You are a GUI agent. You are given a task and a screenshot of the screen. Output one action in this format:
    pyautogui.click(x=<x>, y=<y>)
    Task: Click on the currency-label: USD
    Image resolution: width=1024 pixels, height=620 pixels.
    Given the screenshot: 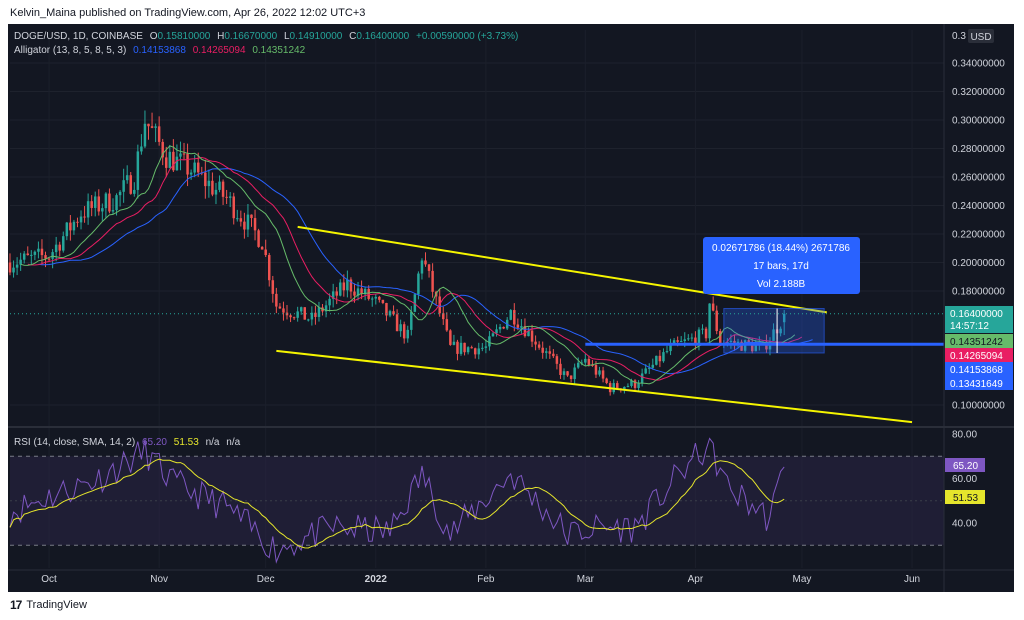 What is the action you would take?
    pyautogui.click(x=980, y=37)
    